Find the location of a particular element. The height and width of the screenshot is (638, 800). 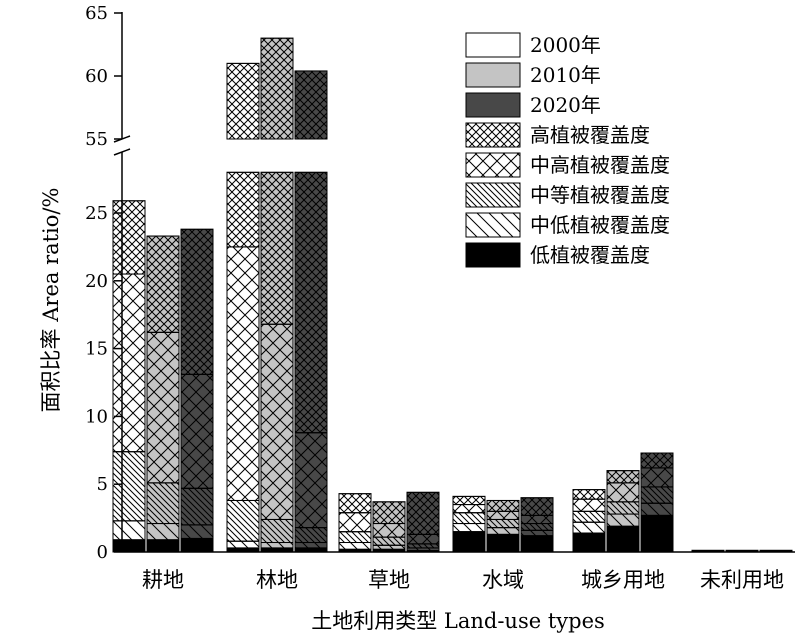

legend-label: 2010年 is located at coordinates (565, 75).